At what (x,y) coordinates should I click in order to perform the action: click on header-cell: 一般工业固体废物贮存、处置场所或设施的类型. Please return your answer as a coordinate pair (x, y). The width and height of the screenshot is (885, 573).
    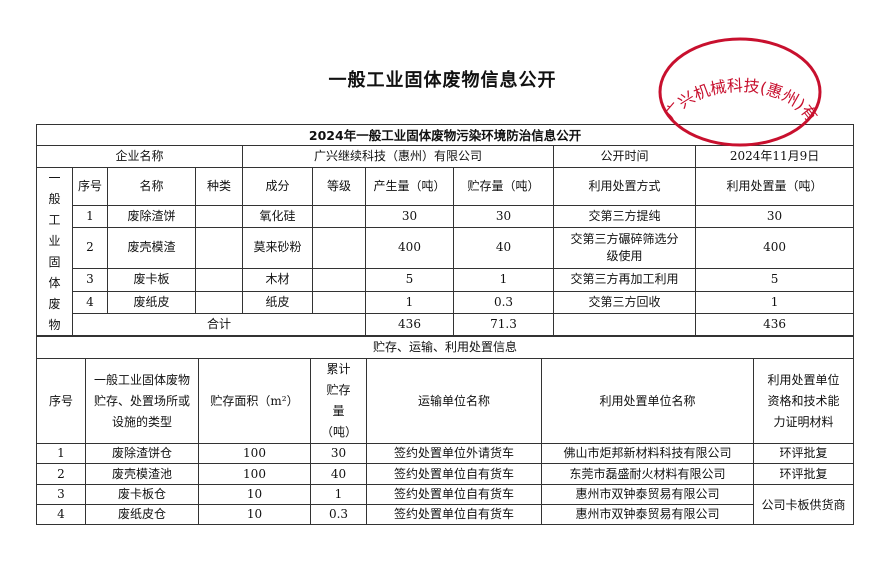
    Looking at the image, I should click on (142, 401).